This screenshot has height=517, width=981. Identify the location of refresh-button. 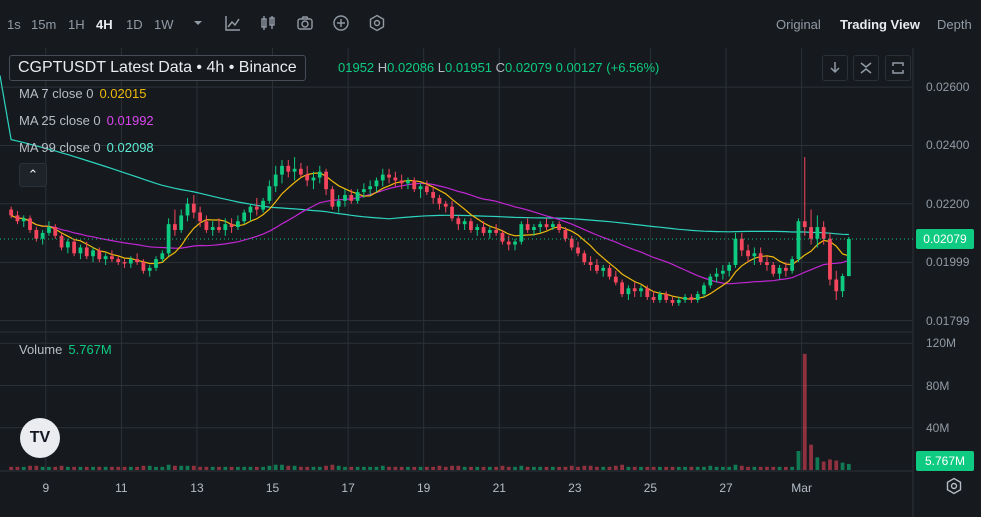
(898, 68).